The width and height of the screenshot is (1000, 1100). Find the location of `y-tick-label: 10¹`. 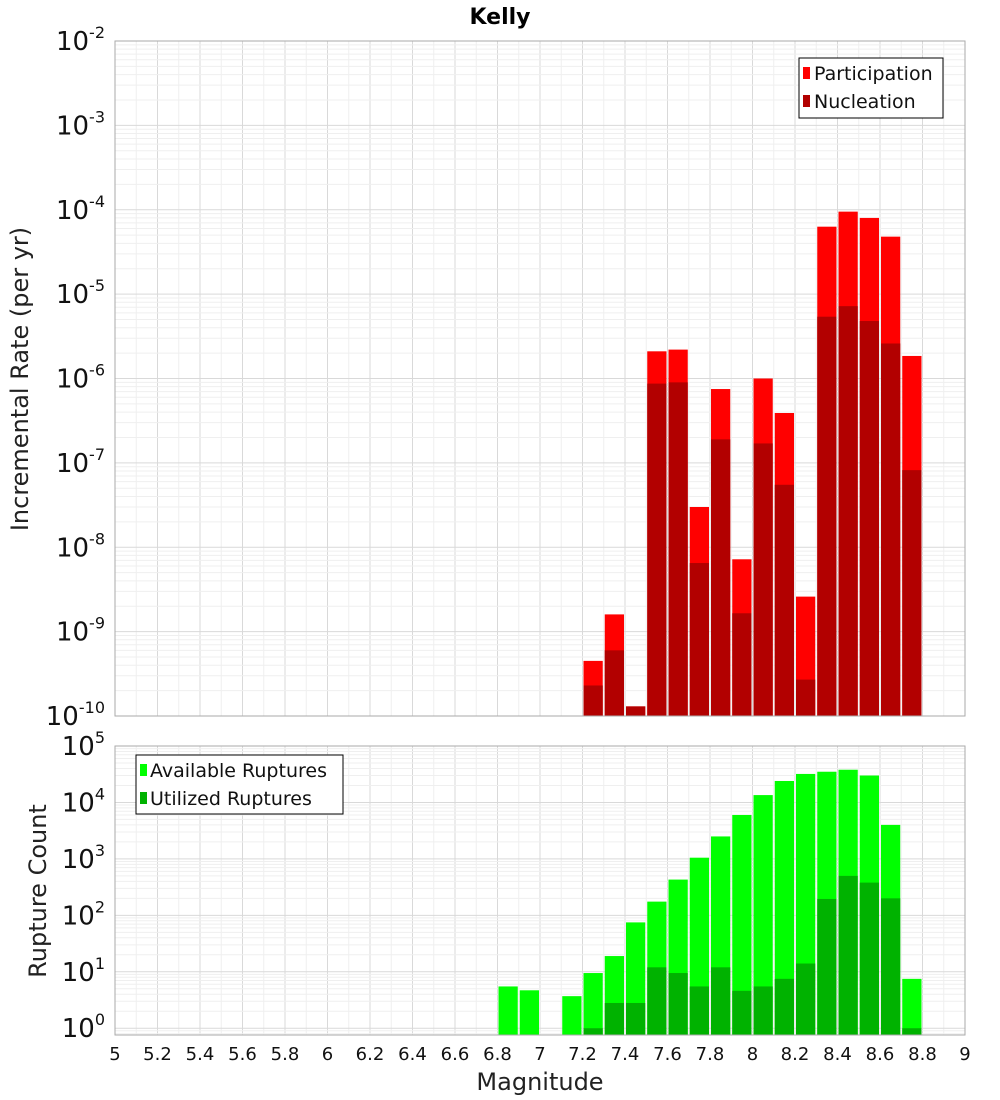

y-tick-label: 10¹ is located at coordinates (83, 971).